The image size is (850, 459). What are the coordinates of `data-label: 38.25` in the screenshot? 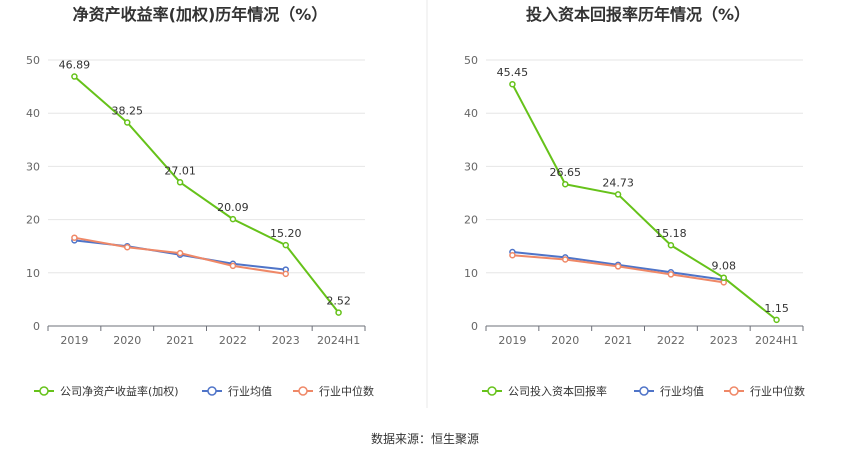 It's located at (128, 111).